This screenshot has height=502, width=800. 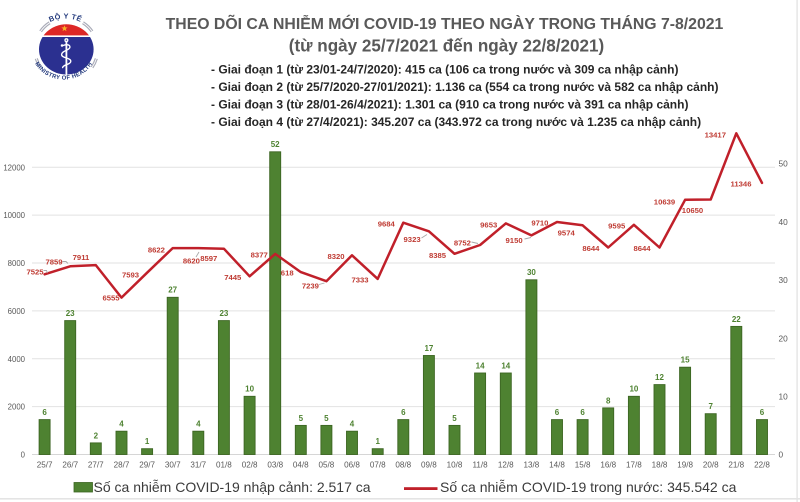 What do you see at coordinates (65, 17) in the screenshot?
I see `svg-text: BỘ Y TẾ` at bounding box center [65, 17].